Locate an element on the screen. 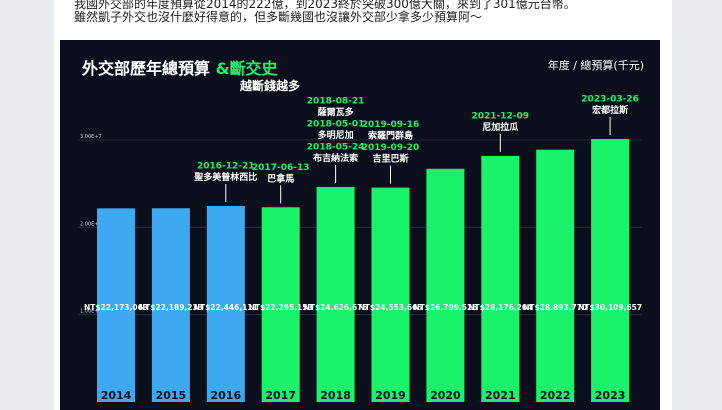  annotation-text-2018: 布吉納法索 is located at coordinates (335, 158).